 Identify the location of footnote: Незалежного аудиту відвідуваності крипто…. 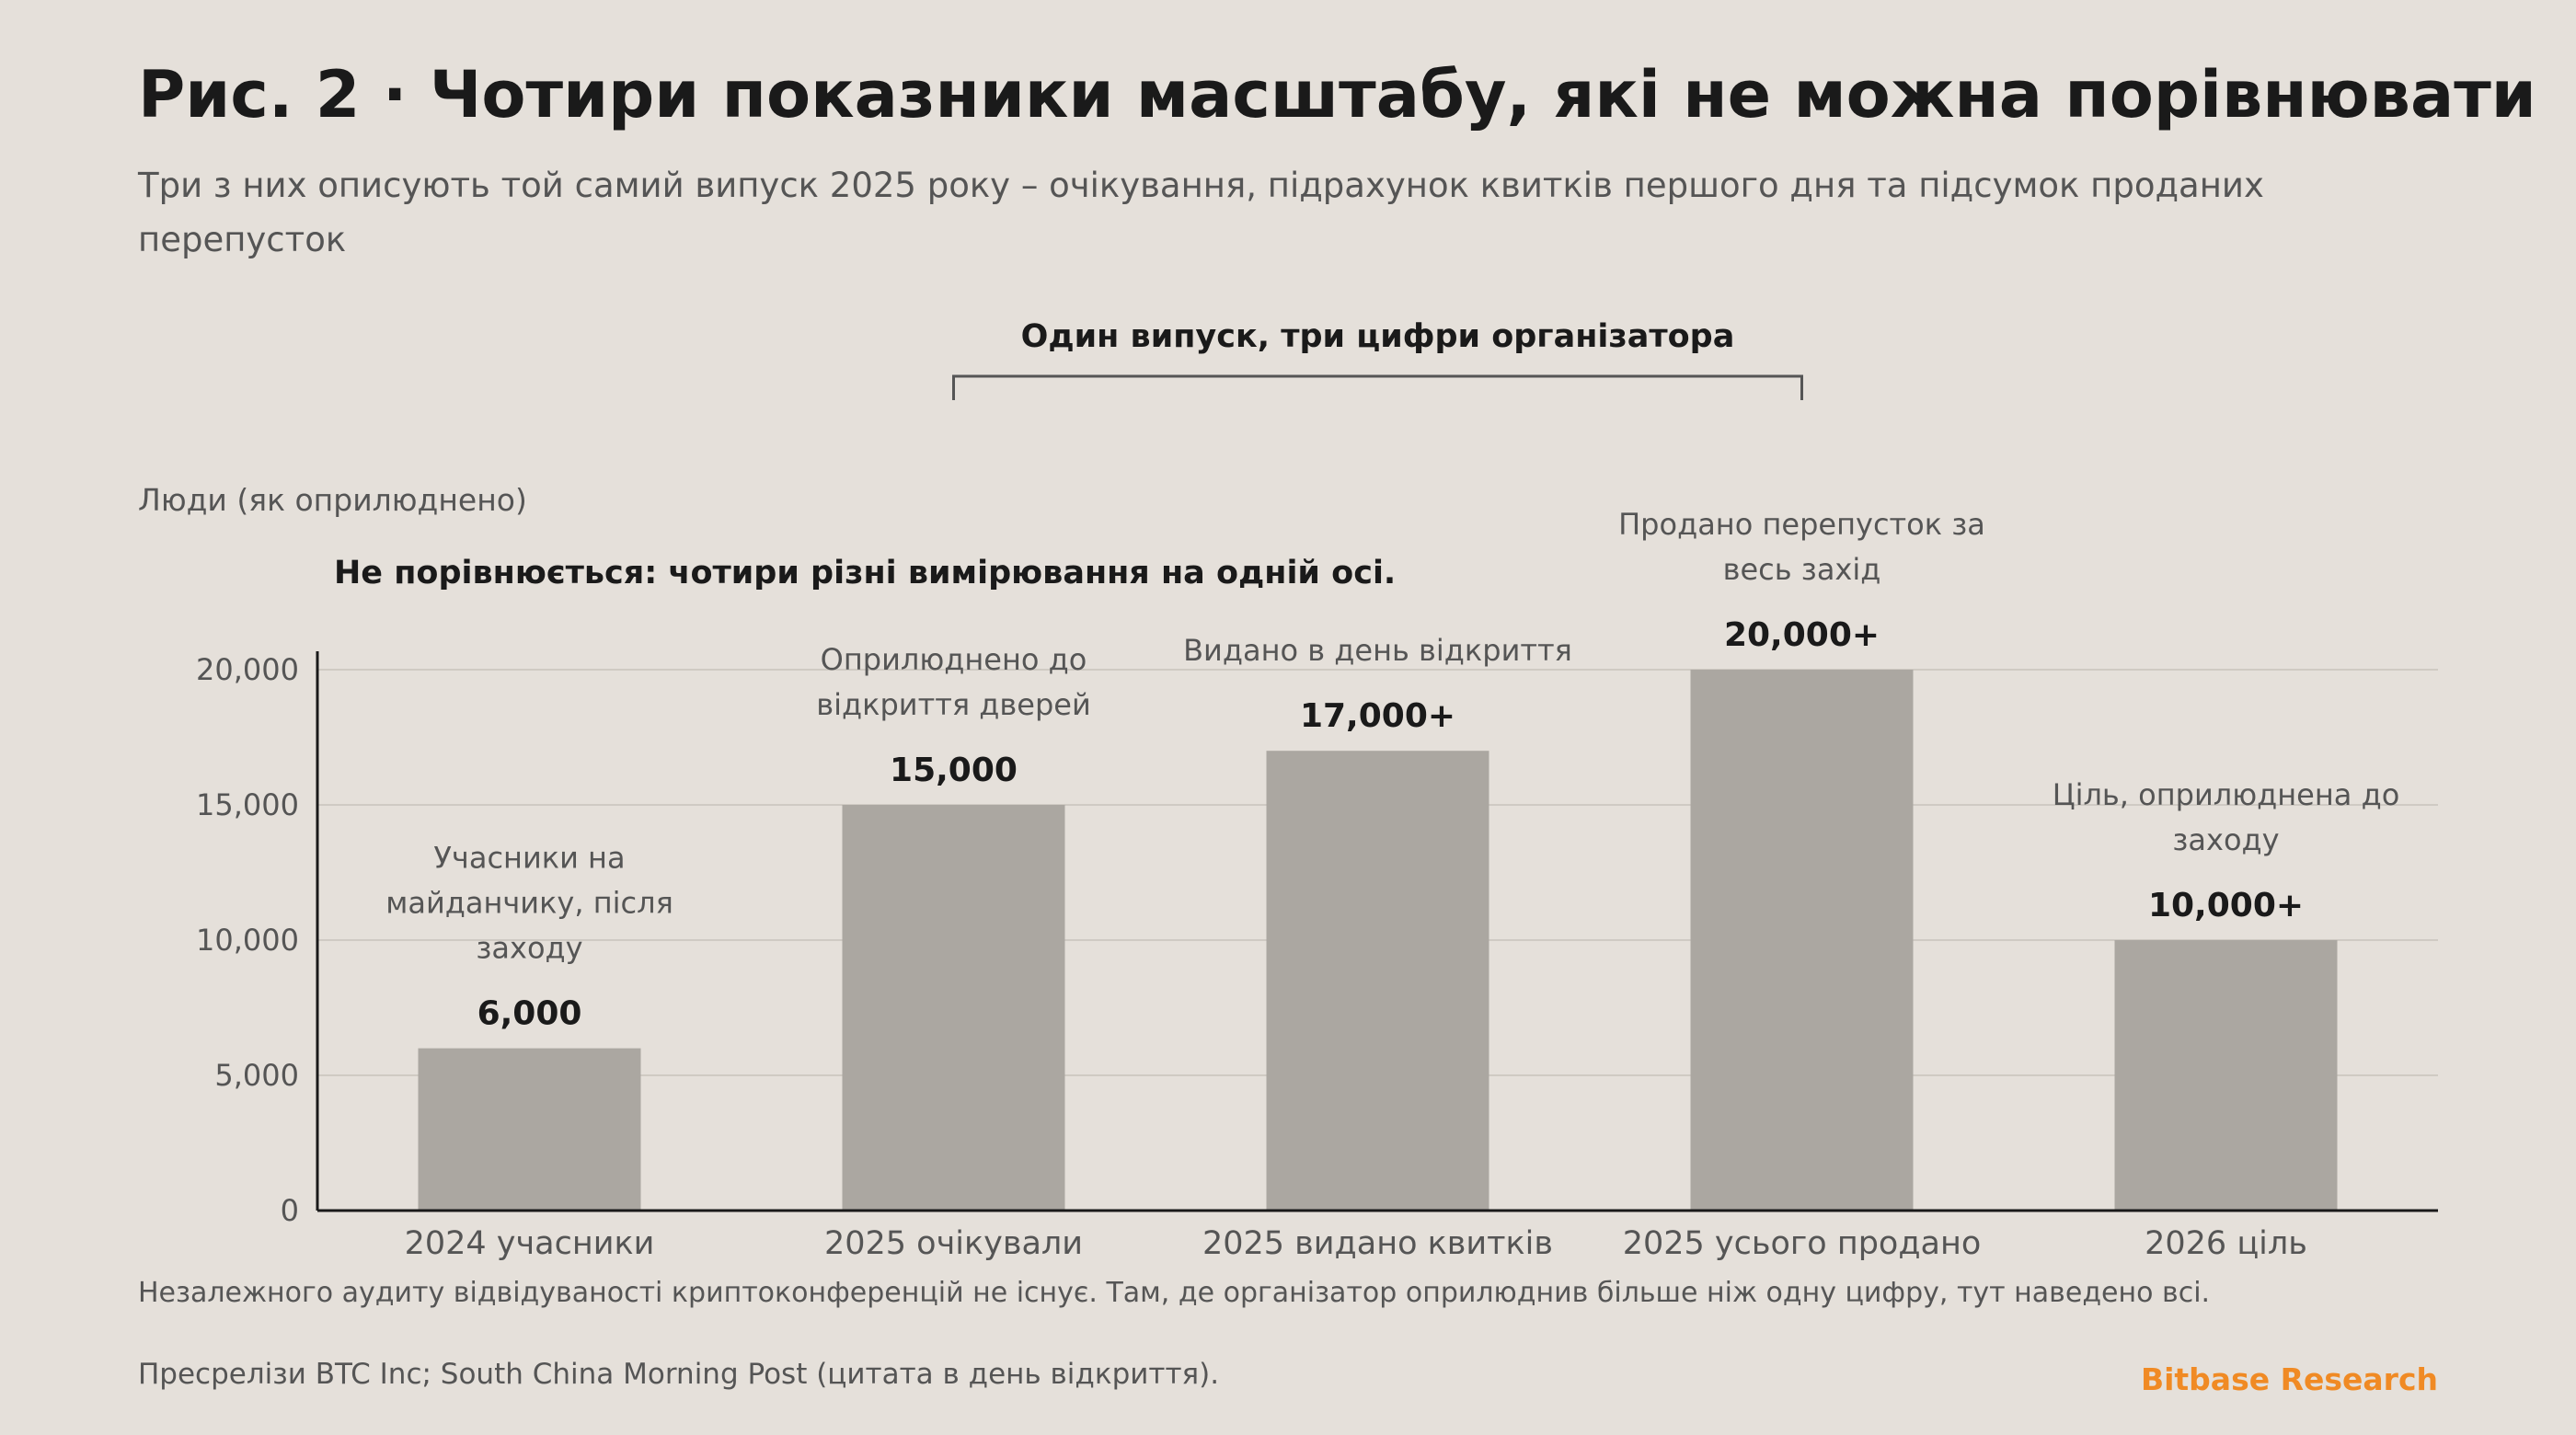
(1174, 1293).